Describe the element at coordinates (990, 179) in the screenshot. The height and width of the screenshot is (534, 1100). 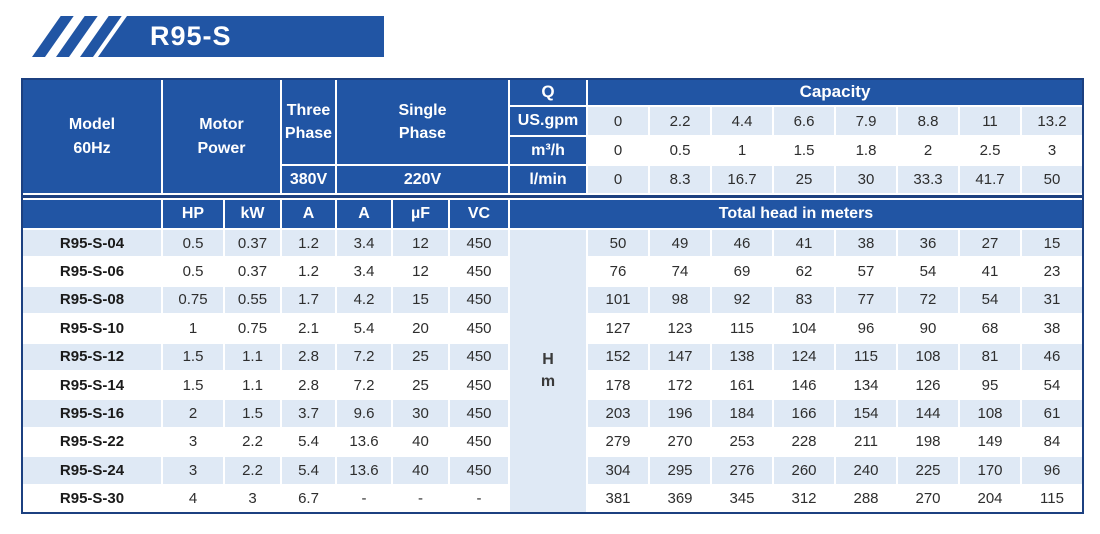
I see `flow-value: 41.7` at that location.